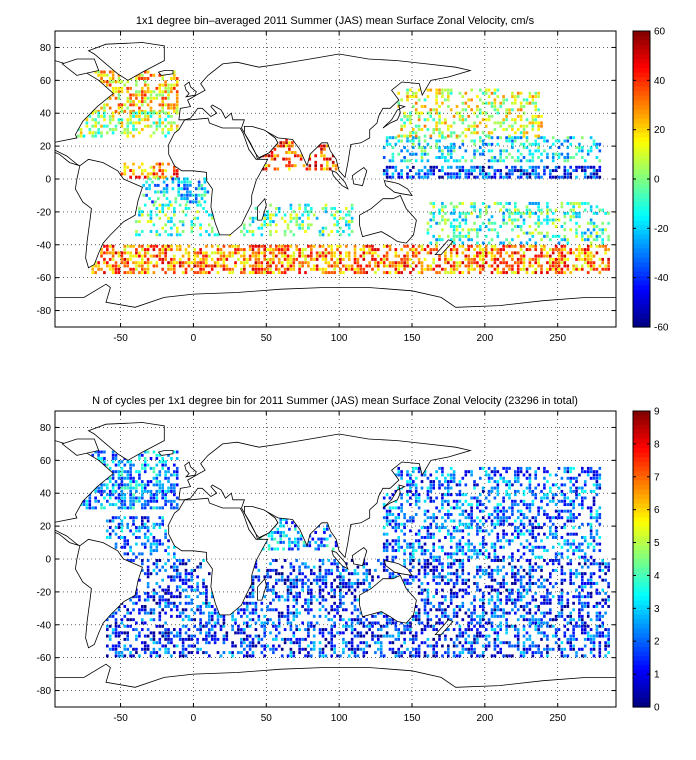 This screenshot has height=760, width=696. What do you see at coordinates (641, 135) in the screenshot?
I see `colorbar-segment` at bounding box center [641, 135].